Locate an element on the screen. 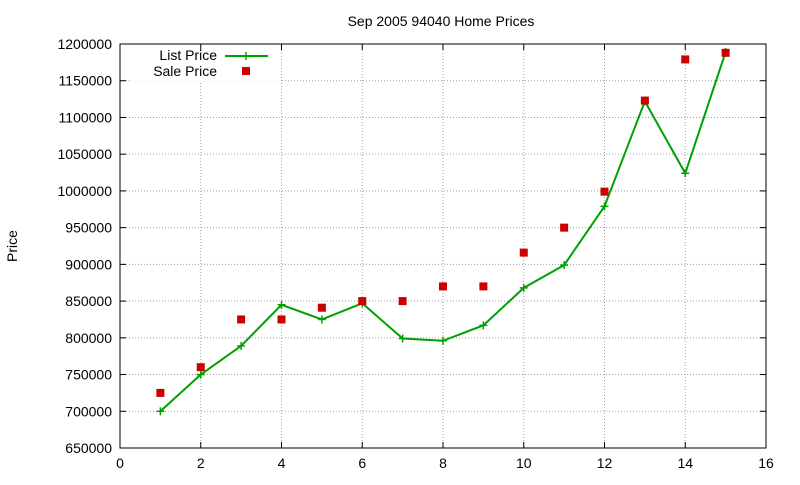  x-tick-label: 12 is located at coordinates (605, 463).